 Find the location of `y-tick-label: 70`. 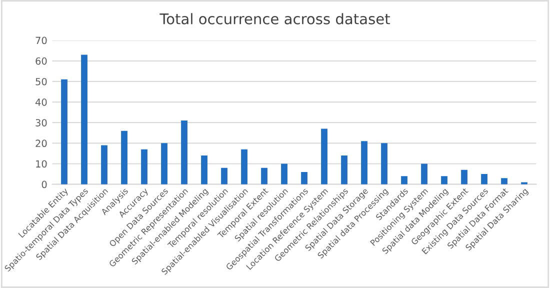

y-tick-label: 70 is located at coordinates (41, 40).